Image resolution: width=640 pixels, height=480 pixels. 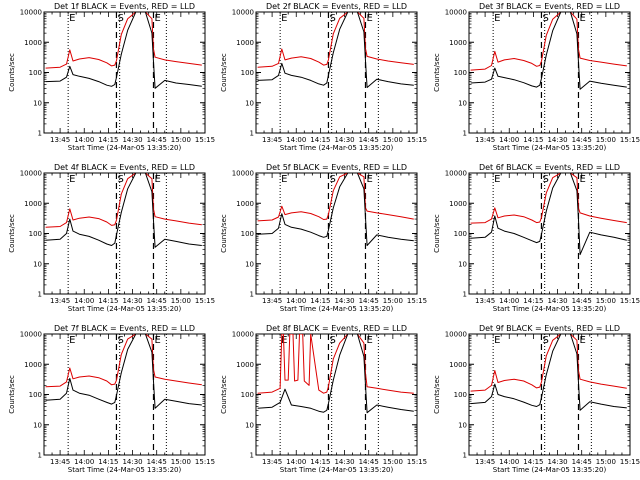 What do you see at coordinates (124, 328) in the screenshot?
I see `chart-title: Det 7f BLACK = Events, RED = LLD` at bounding box center [124, 328].